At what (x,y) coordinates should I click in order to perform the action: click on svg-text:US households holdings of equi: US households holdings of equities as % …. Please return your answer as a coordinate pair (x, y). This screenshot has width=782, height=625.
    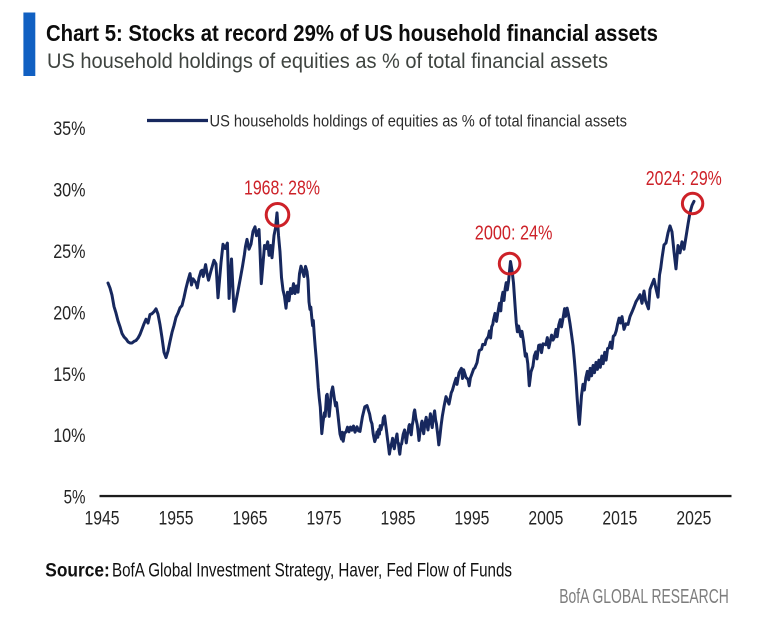
    Looking at the image, I should click on (419, 121).